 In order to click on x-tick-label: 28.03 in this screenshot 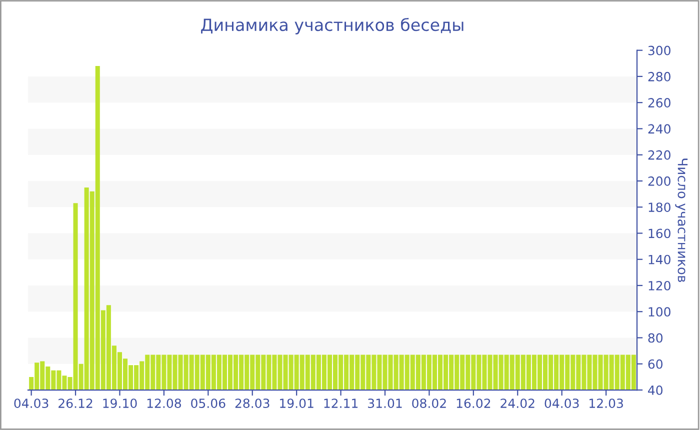, I will do `click(252, 403)`.